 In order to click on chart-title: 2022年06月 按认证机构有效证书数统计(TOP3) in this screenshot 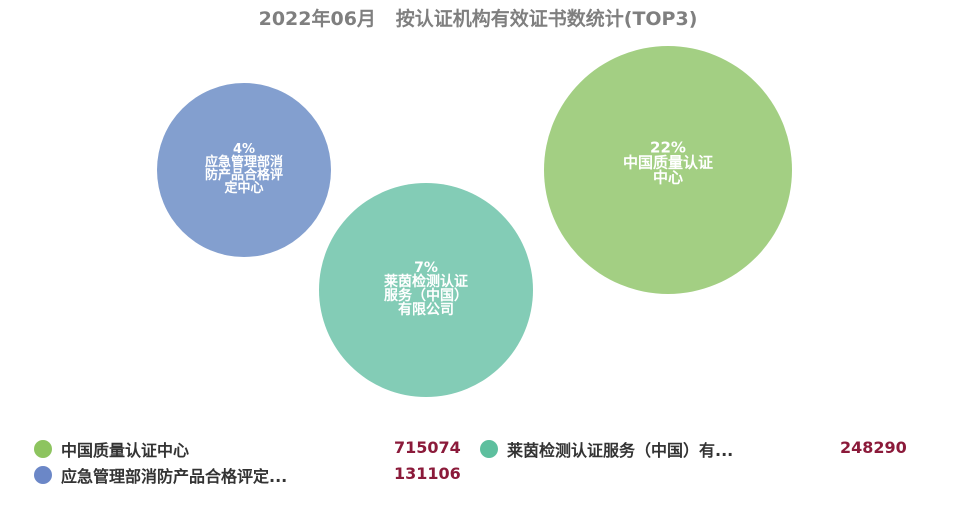, I will do `click(478, 19)`.